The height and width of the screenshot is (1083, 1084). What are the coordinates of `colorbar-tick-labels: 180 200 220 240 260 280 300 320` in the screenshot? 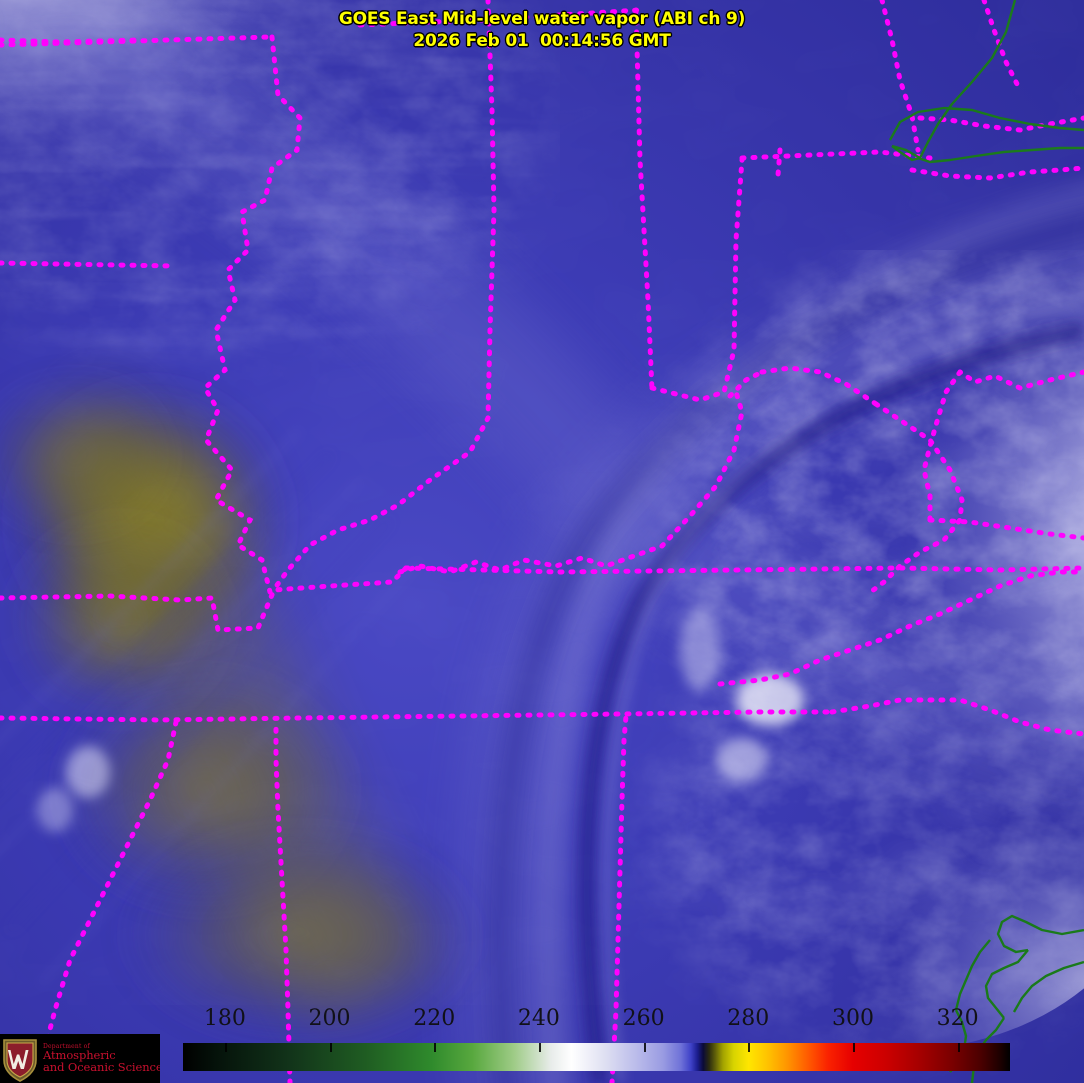 It's located at (542, 1019).